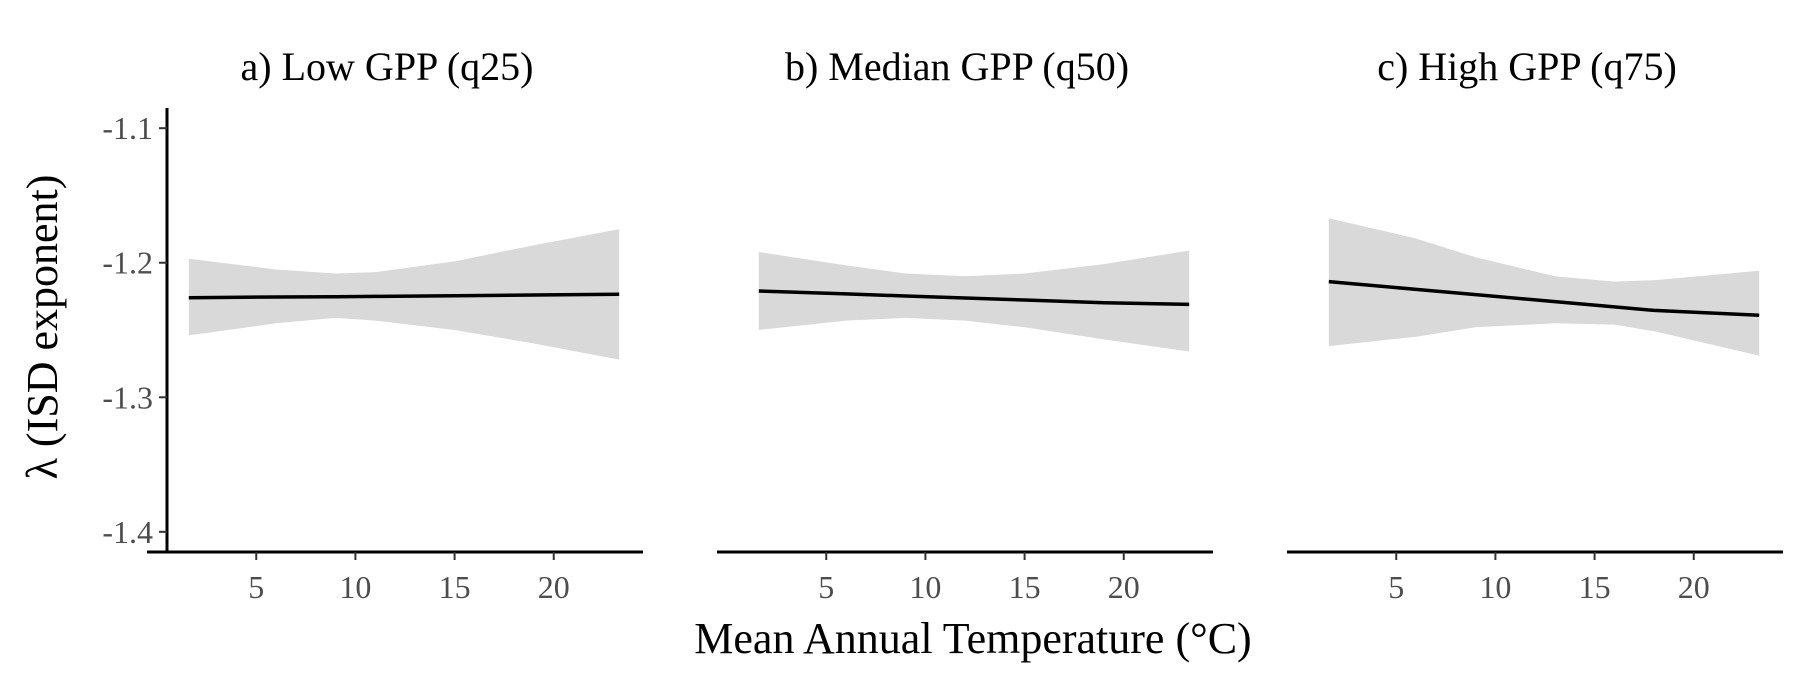  Describe the element at coordinates (127, 263) in the screenshot. I see `y-tick-label: -1.2` at that location.